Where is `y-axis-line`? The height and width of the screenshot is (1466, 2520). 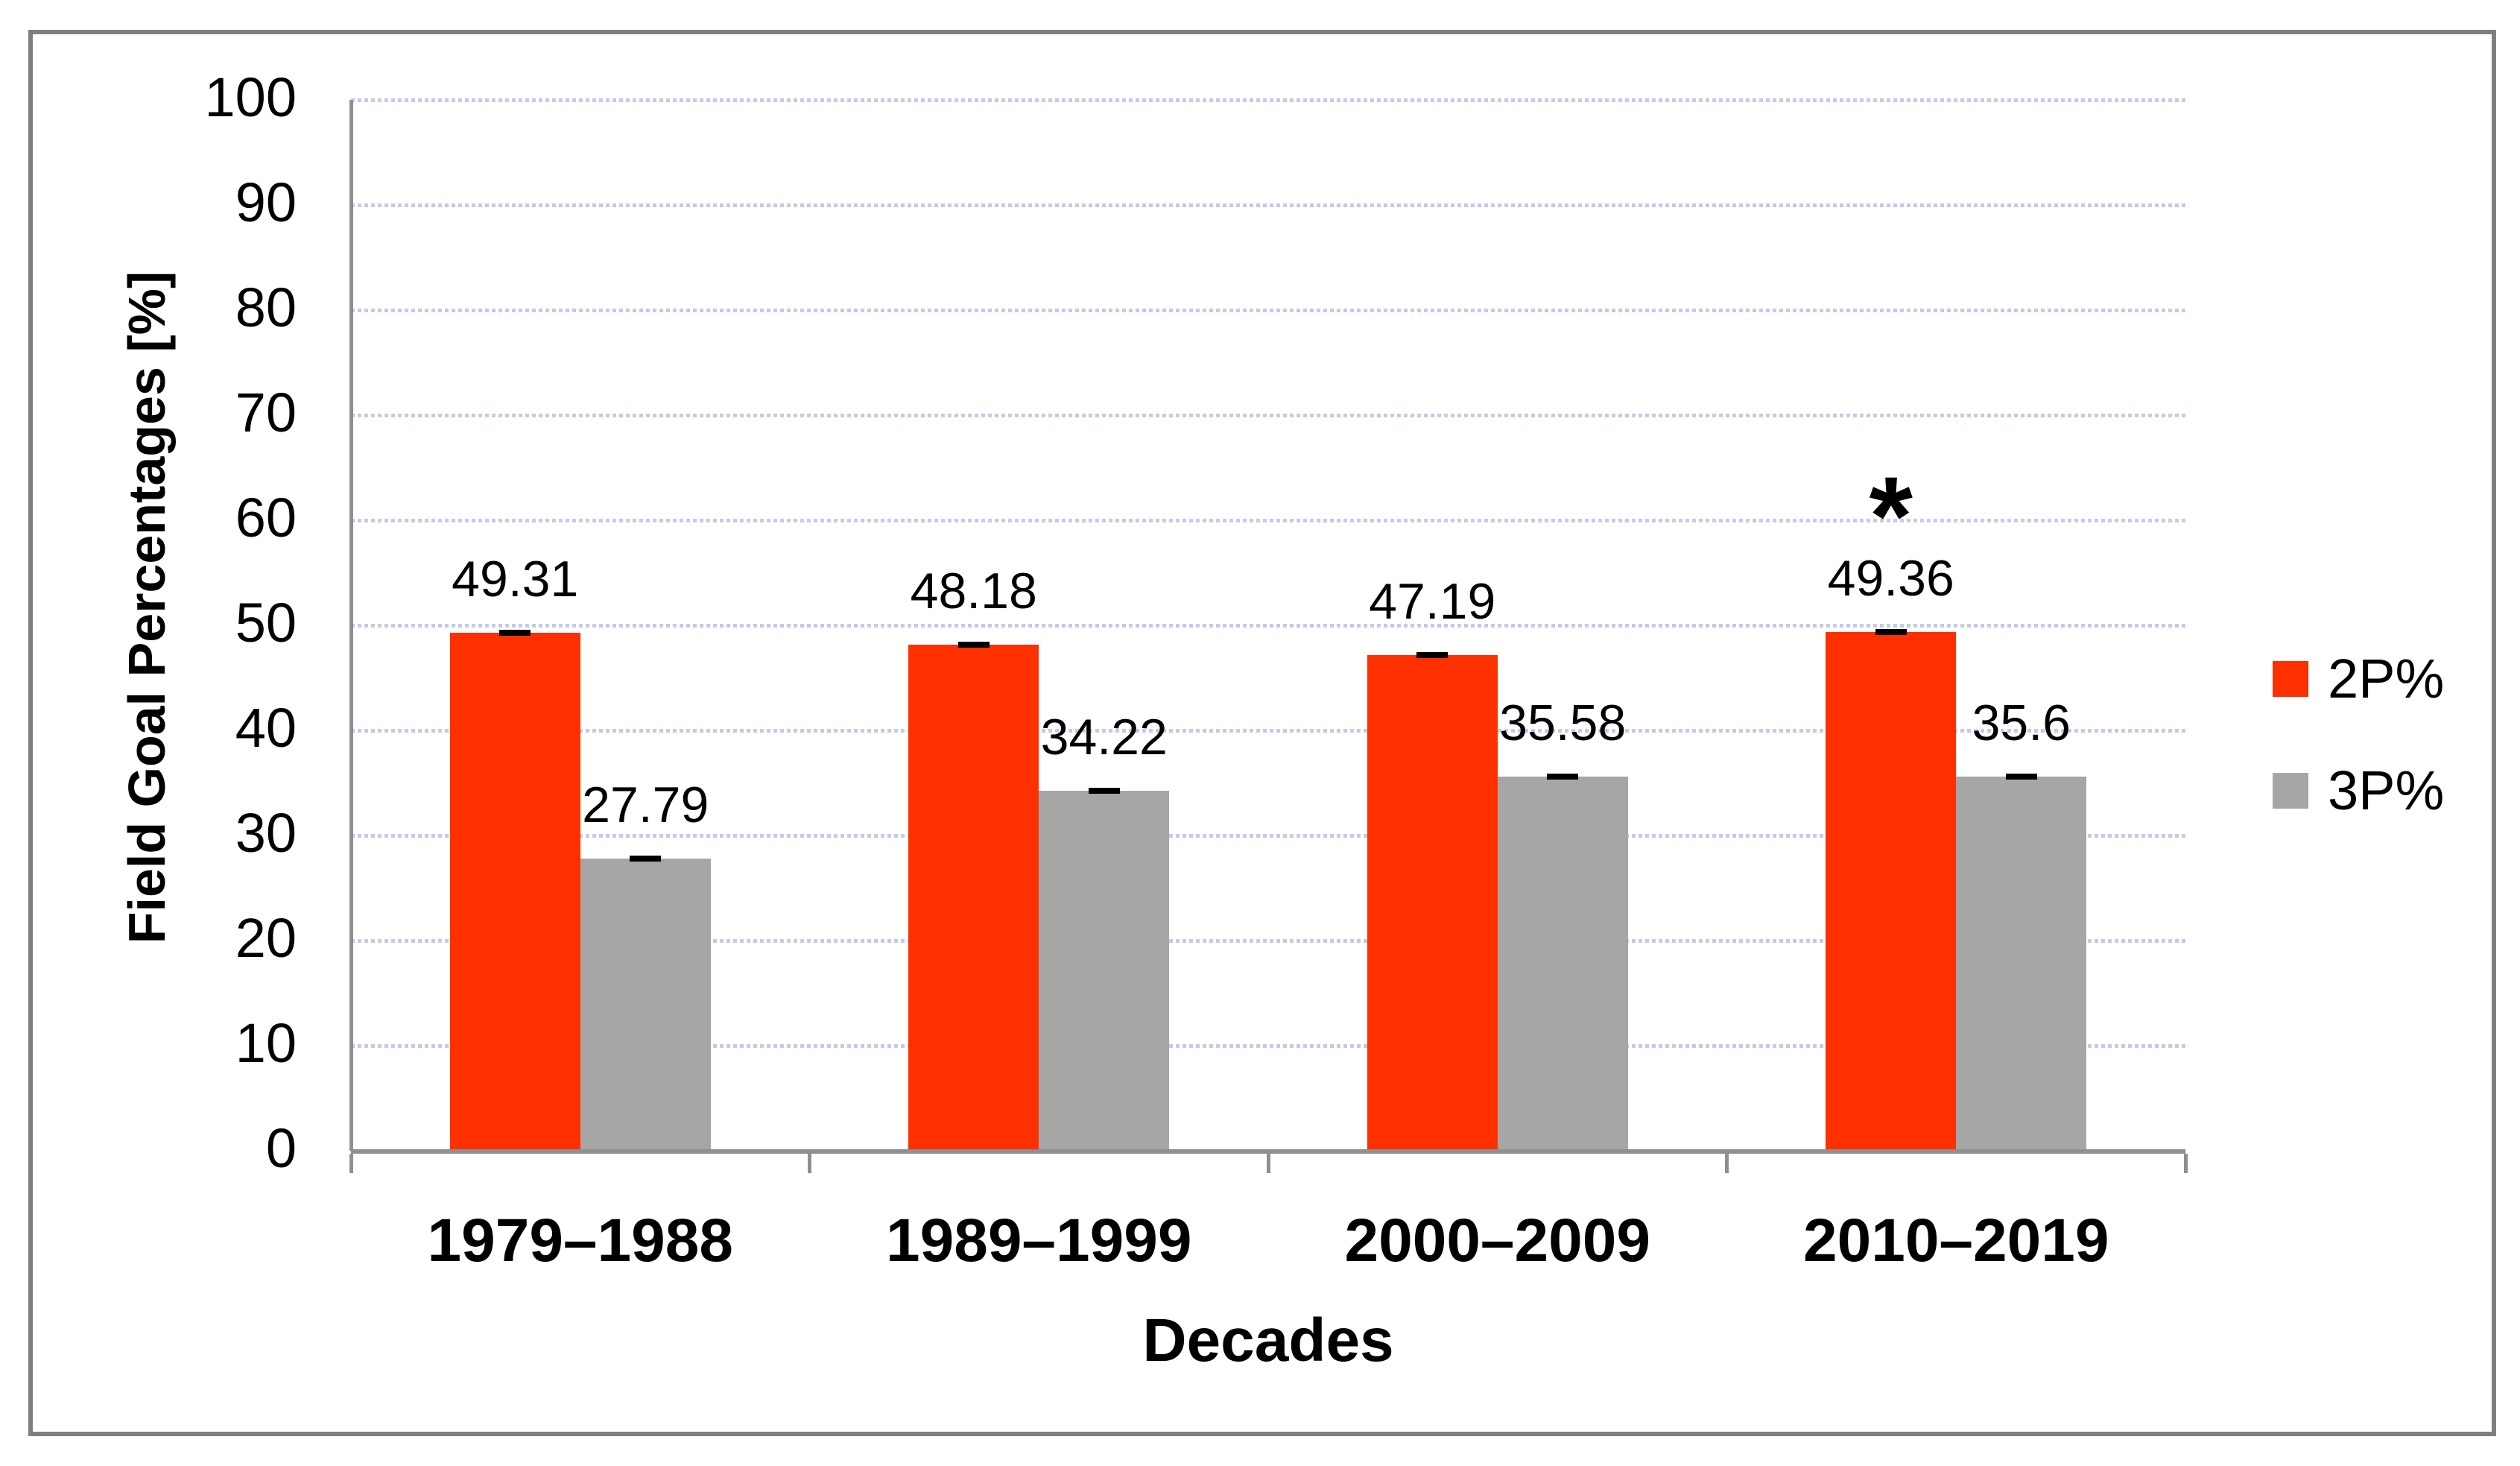
y-axis-line is located at coordinates (351, 625).